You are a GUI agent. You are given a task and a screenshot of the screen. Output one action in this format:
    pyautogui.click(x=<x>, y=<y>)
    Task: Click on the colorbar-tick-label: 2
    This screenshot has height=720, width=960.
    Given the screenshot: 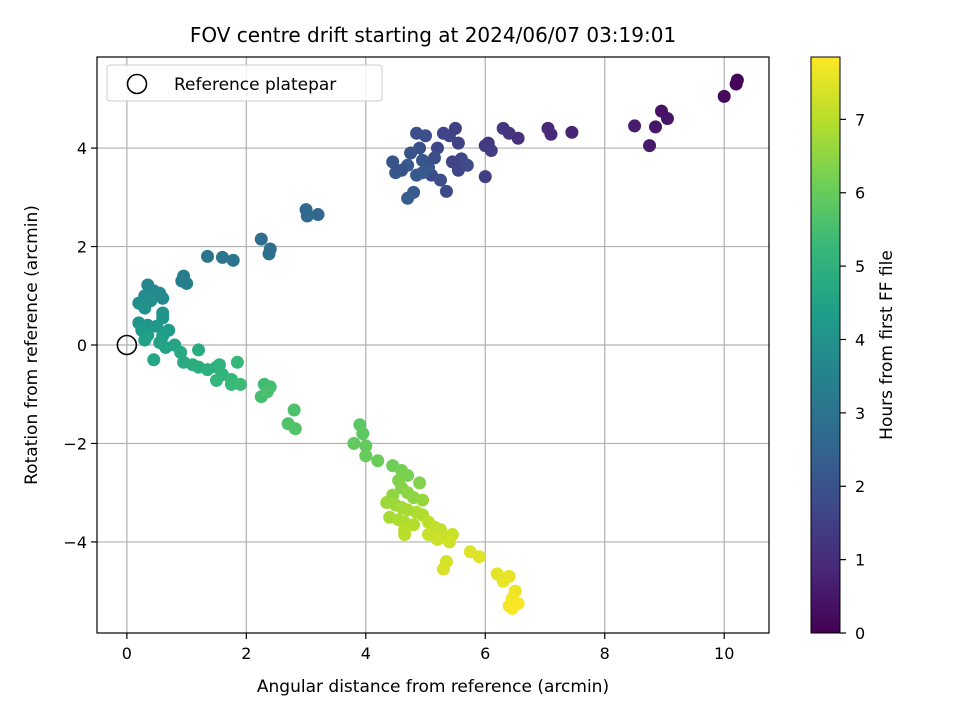 What is the action you would take?
    pyautogui.click(x=860, y=486)
    